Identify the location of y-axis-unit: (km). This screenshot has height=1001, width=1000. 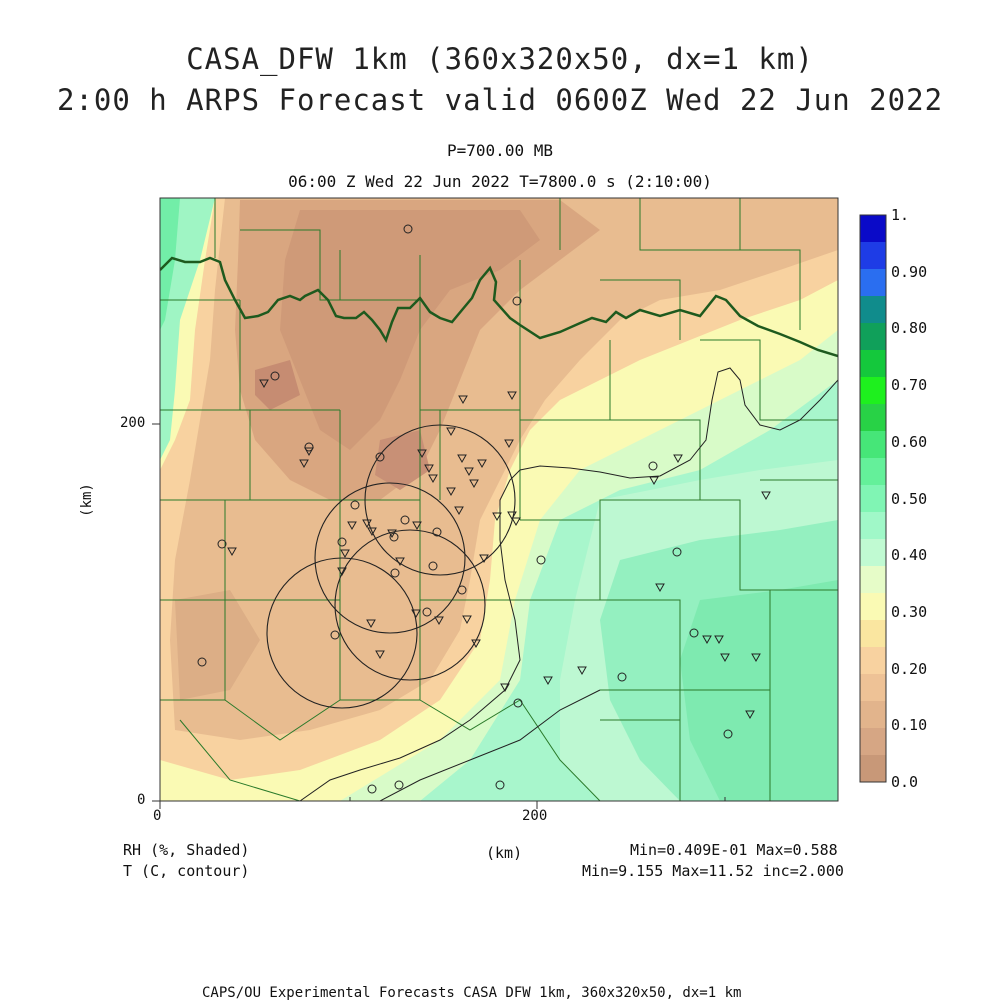
(86, 500).